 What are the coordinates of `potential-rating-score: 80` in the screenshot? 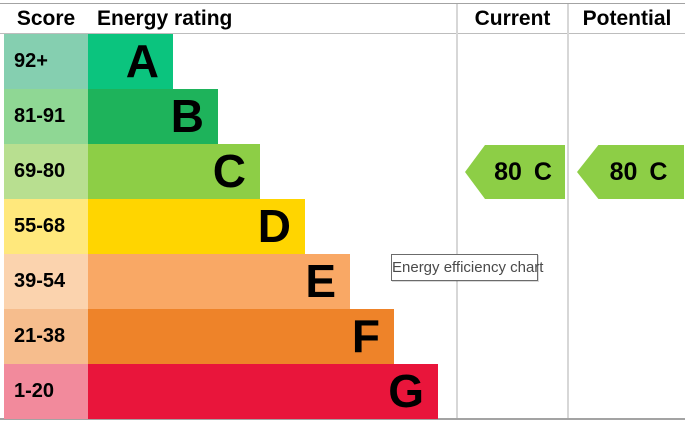 It's located at (623, 171).